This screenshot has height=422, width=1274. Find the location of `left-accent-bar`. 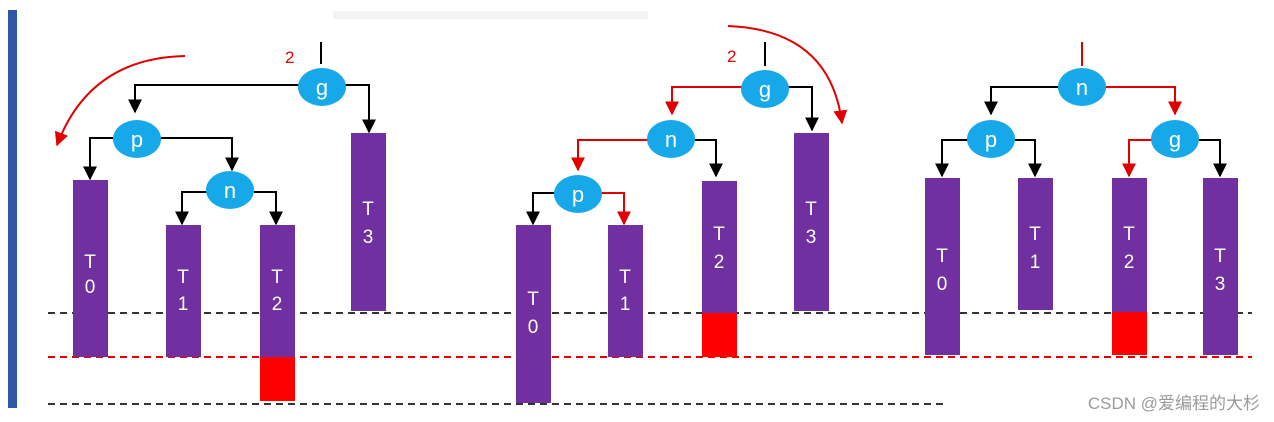

left-accent-bar is located at coordinates (12, 209).